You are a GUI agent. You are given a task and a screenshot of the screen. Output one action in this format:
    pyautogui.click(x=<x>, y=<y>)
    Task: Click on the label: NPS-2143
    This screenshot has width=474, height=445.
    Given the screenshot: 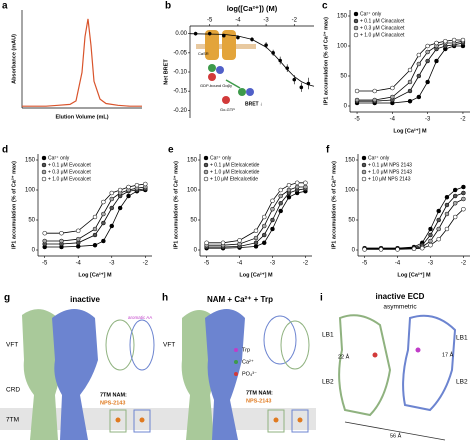 What is the action you would take?
    pyautogui.click(x=258, y=401)
    